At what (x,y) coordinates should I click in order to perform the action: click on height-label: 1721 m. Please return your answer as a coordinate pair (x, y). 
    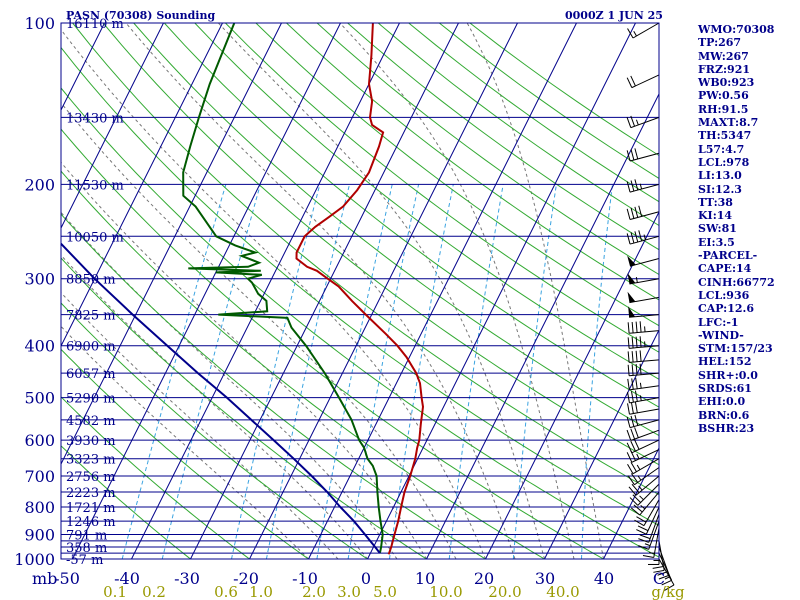
    Looking at the image, I should click on (91, 508).